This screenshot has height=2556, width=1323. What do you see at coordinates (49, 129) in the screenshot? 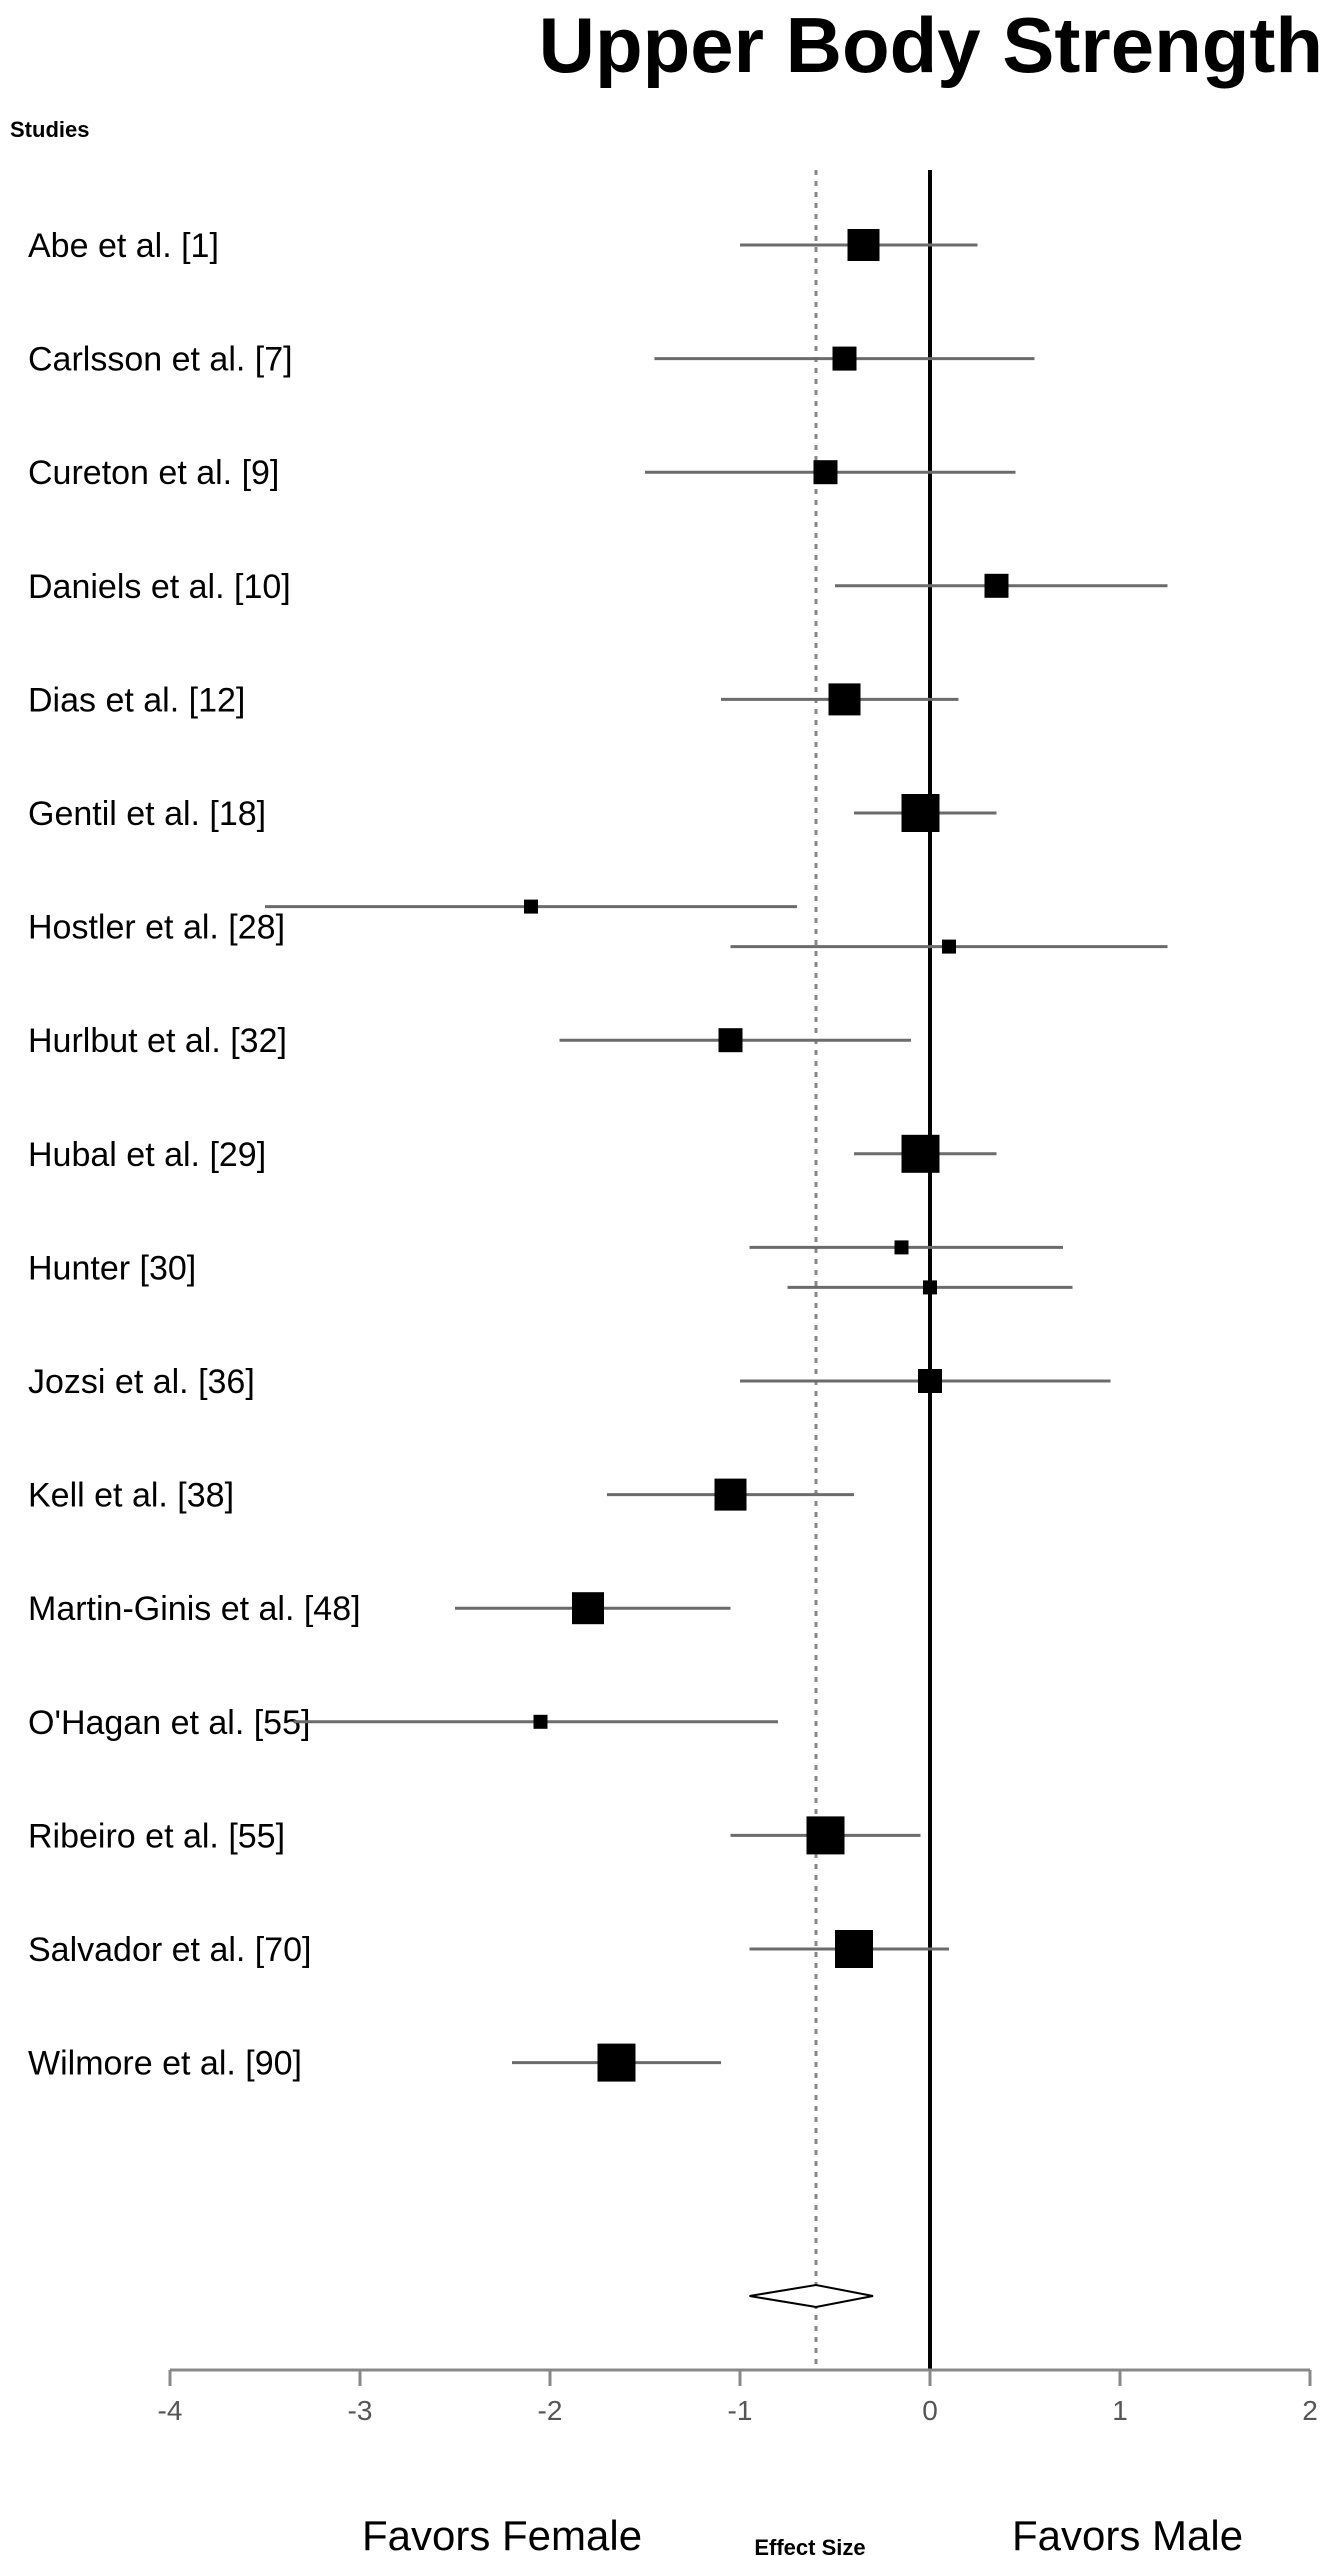
I see `studies-column-header: Studies` at bounding box center [49, 129].